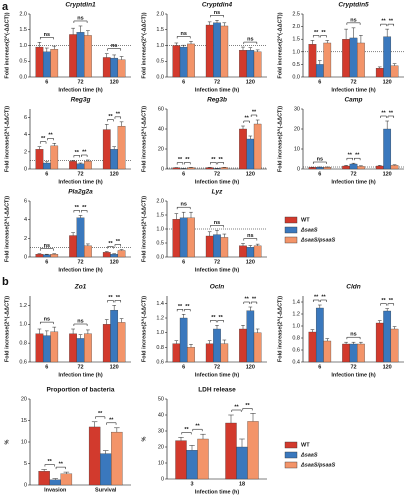  What do you see at coordinates (309, 455) in the screenshot?
I see `legend-label: ΔsaaS` at bounding box center [309, 455].